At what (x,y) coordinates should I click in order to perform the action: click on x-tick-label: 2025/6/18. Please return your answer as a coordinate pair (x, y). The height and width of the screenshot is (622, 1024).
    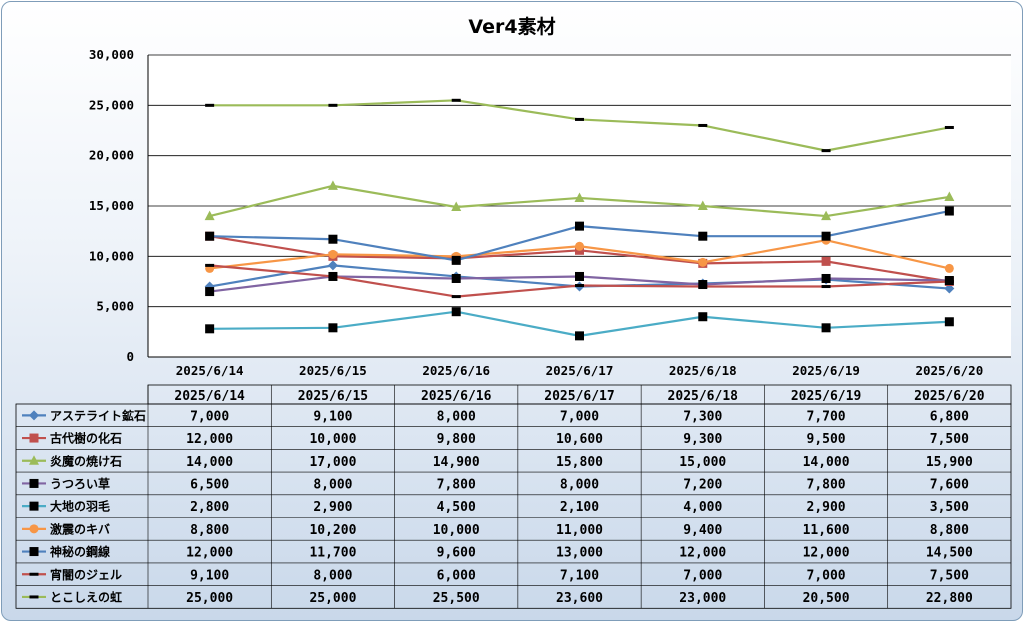
    Looking at the image, I should click on (703, 370).